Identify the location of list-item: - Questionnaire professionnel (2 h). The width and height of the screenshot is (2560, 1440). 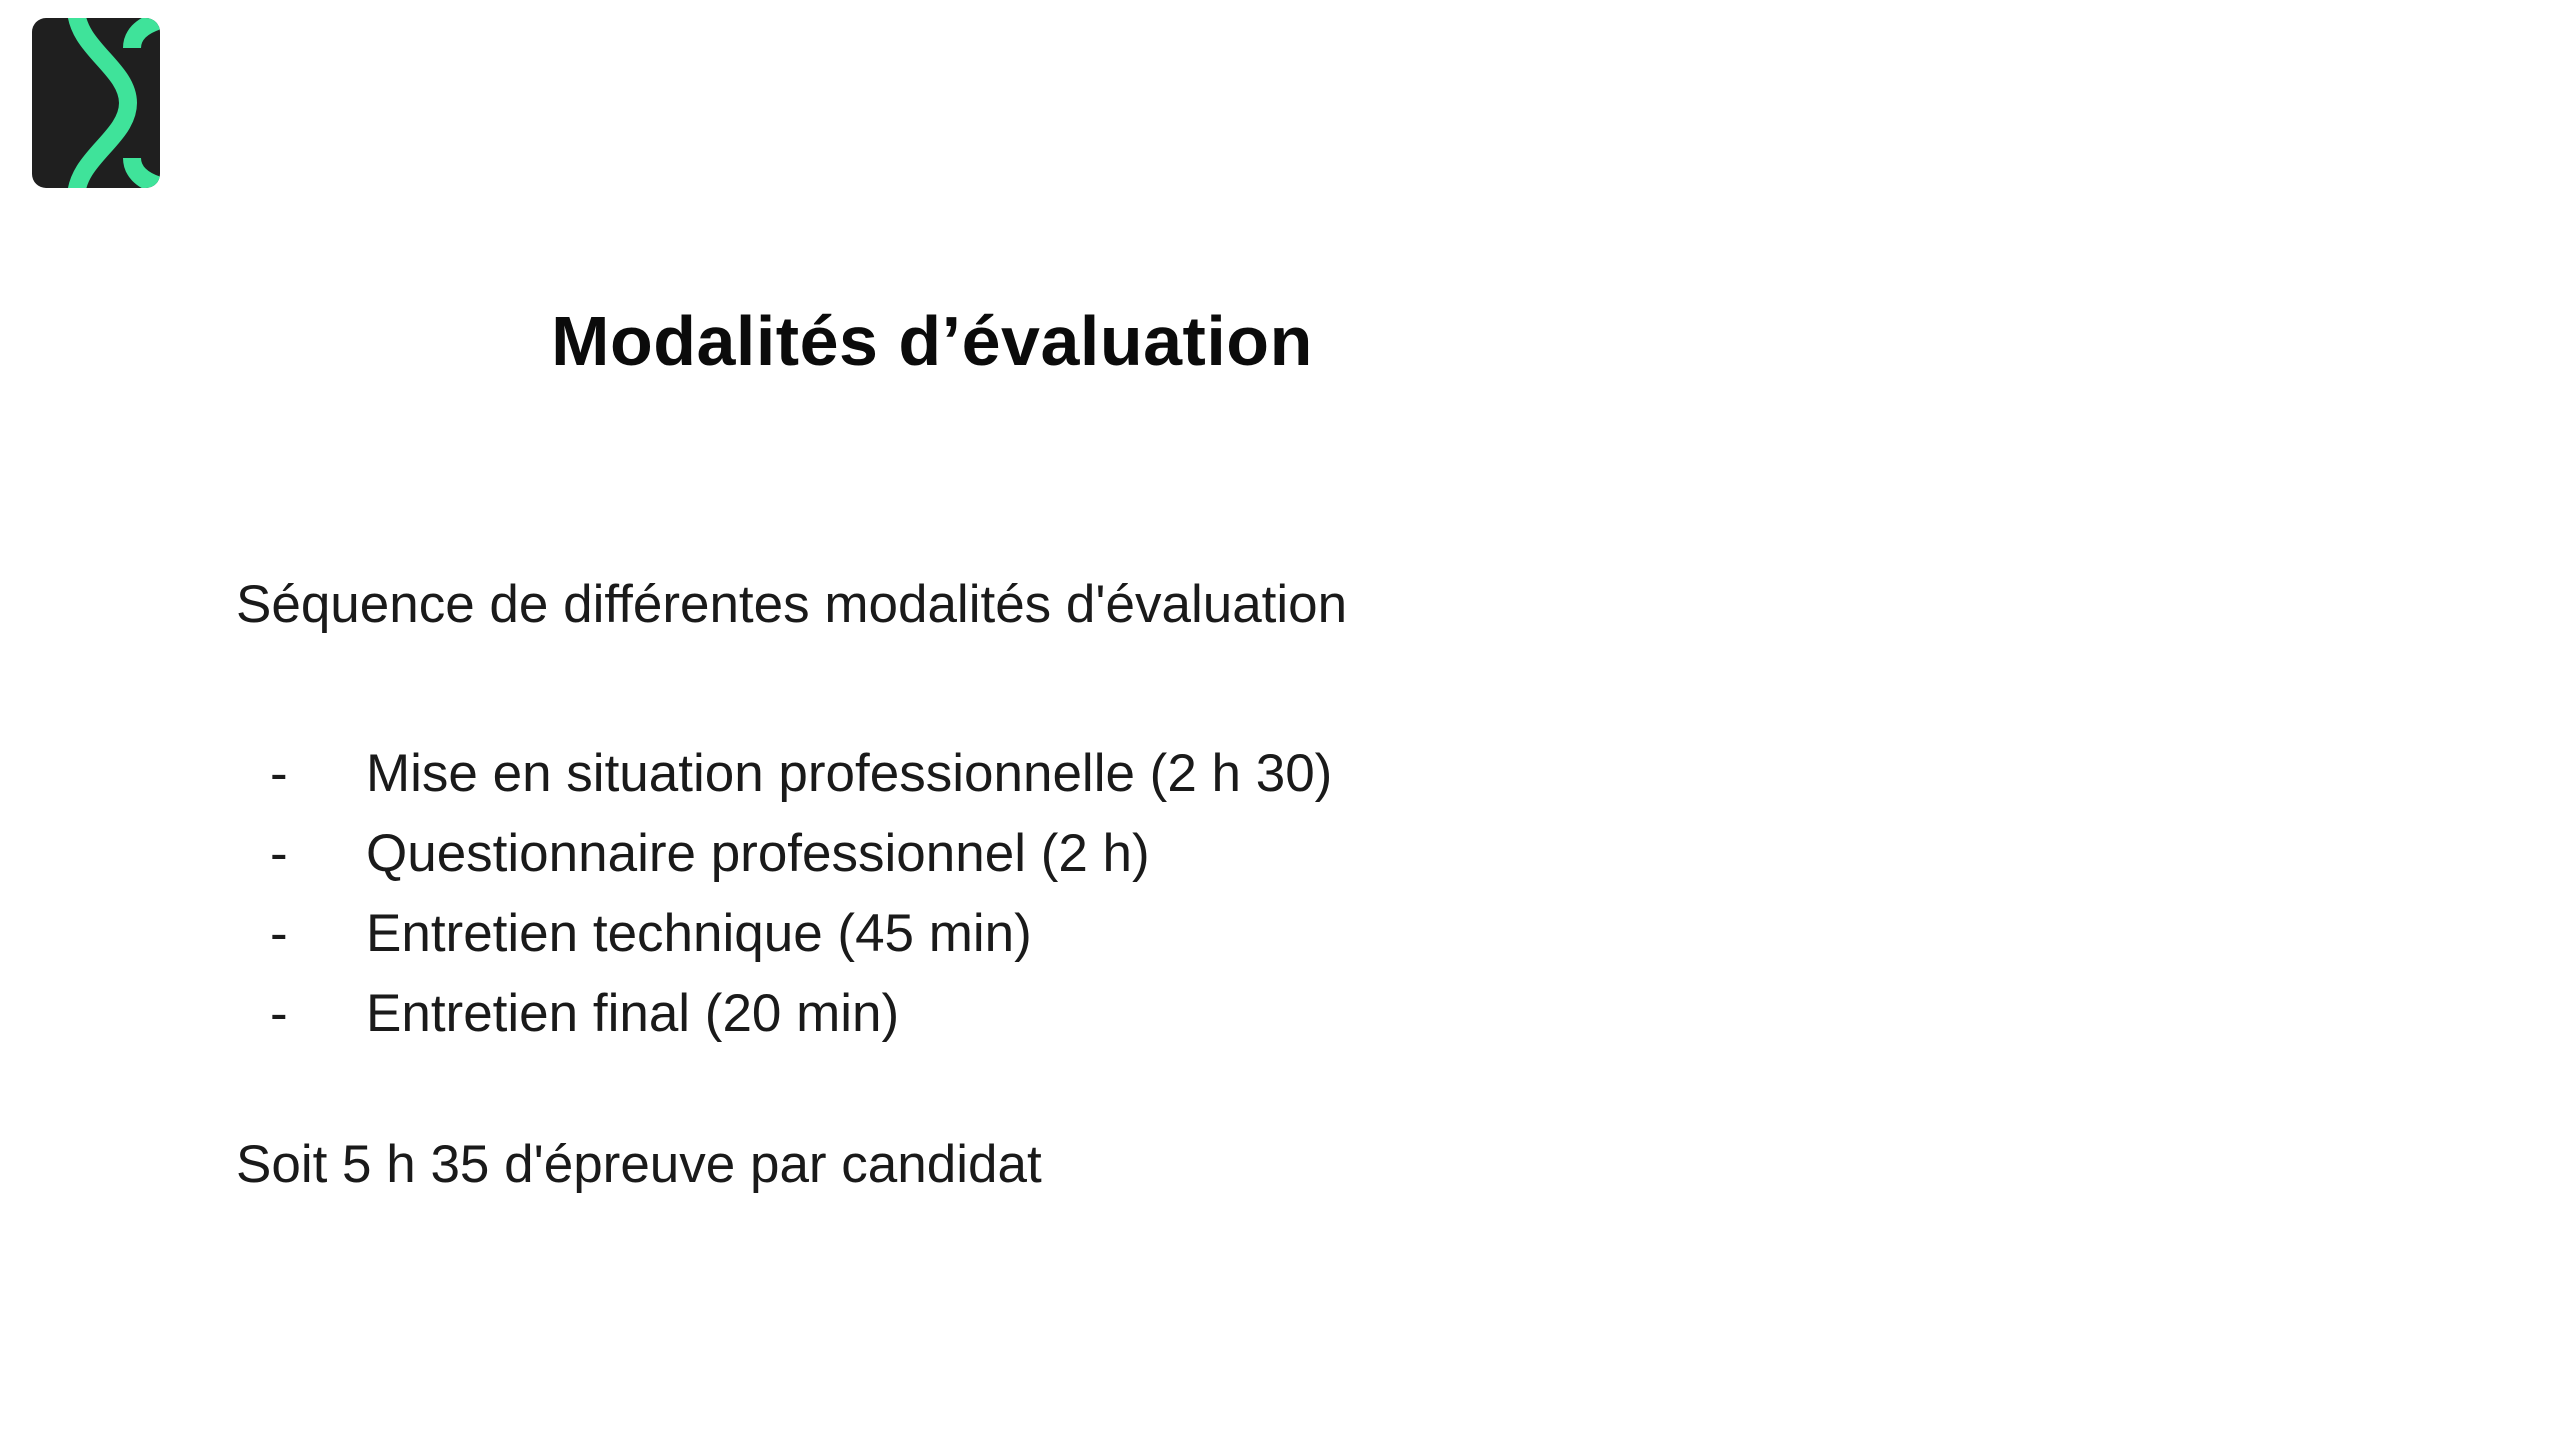
(784, 853).